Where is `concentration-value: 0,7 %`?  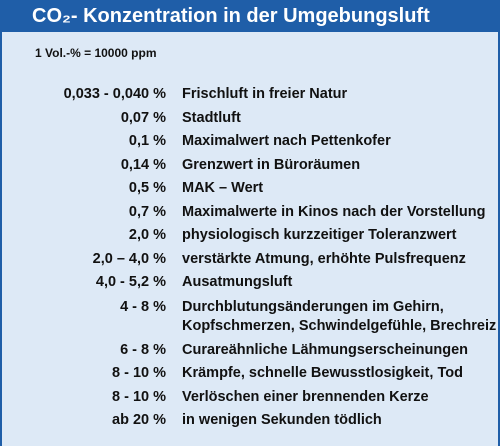
concentration-value: 0,7 % is located at coordinates (147, 211).